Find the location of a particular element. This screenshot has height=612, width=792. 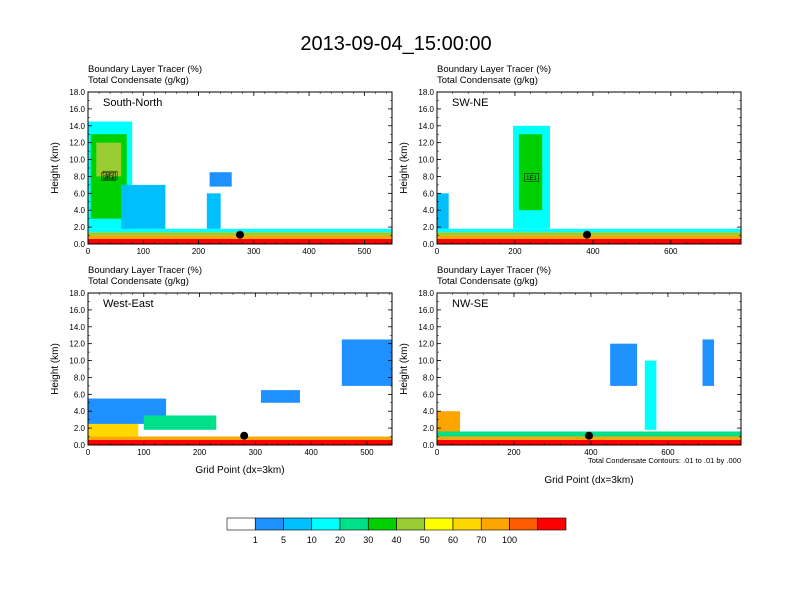

colorbar-label: 10 is located at coordinates (312, 540).